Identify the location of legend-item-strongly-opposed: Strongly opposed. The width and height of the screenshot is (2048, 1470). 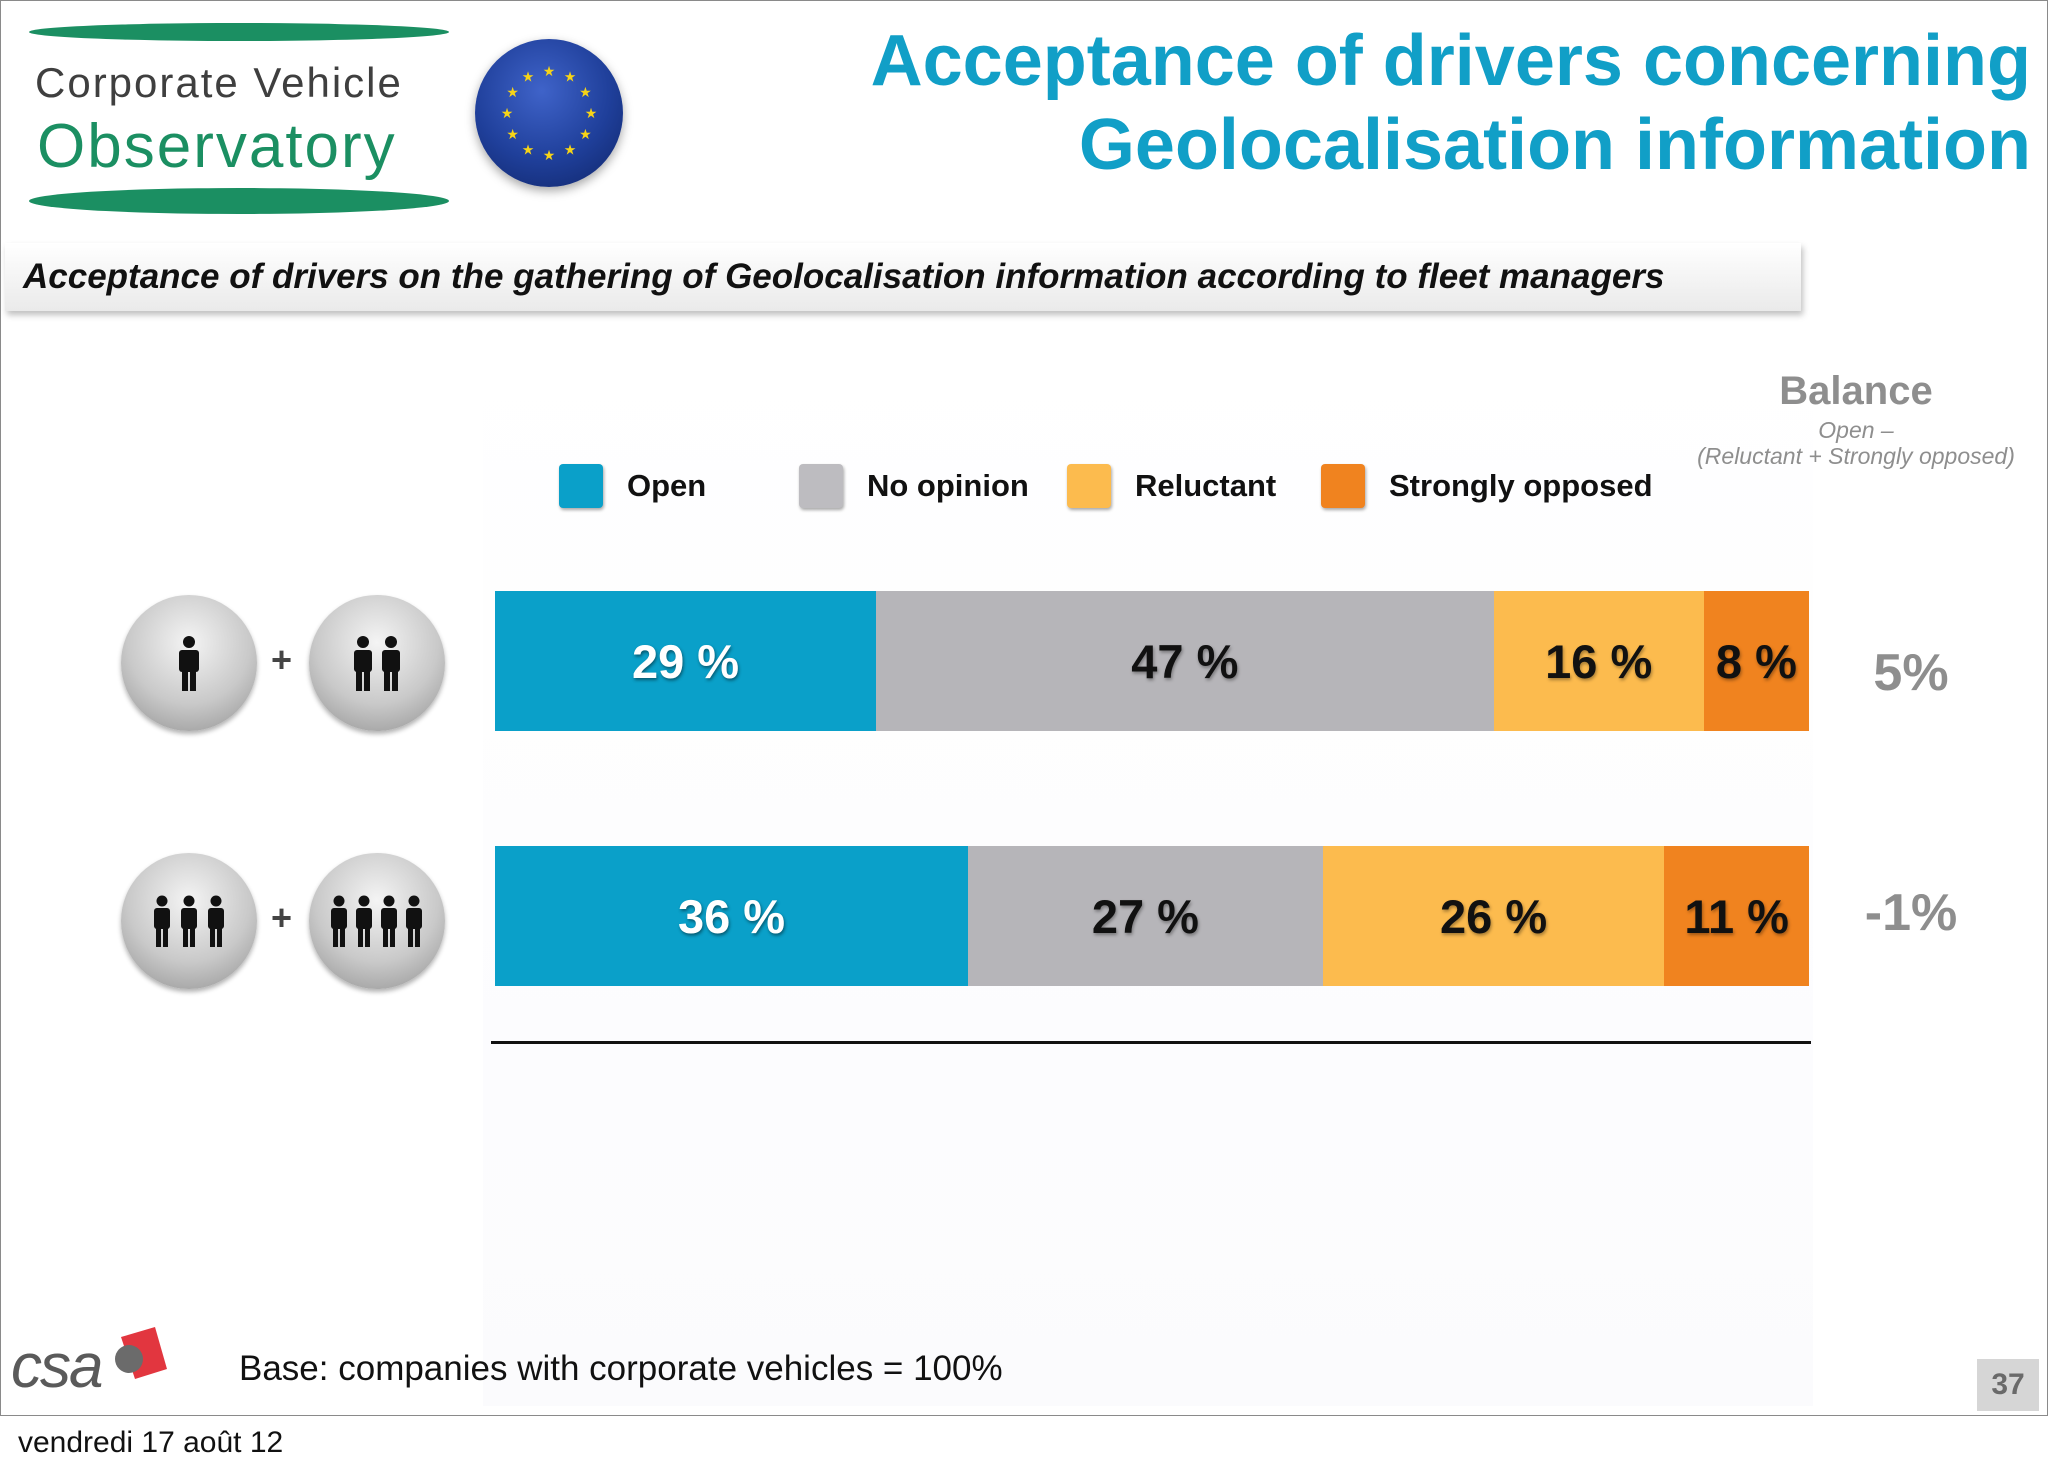
(1487, 486).